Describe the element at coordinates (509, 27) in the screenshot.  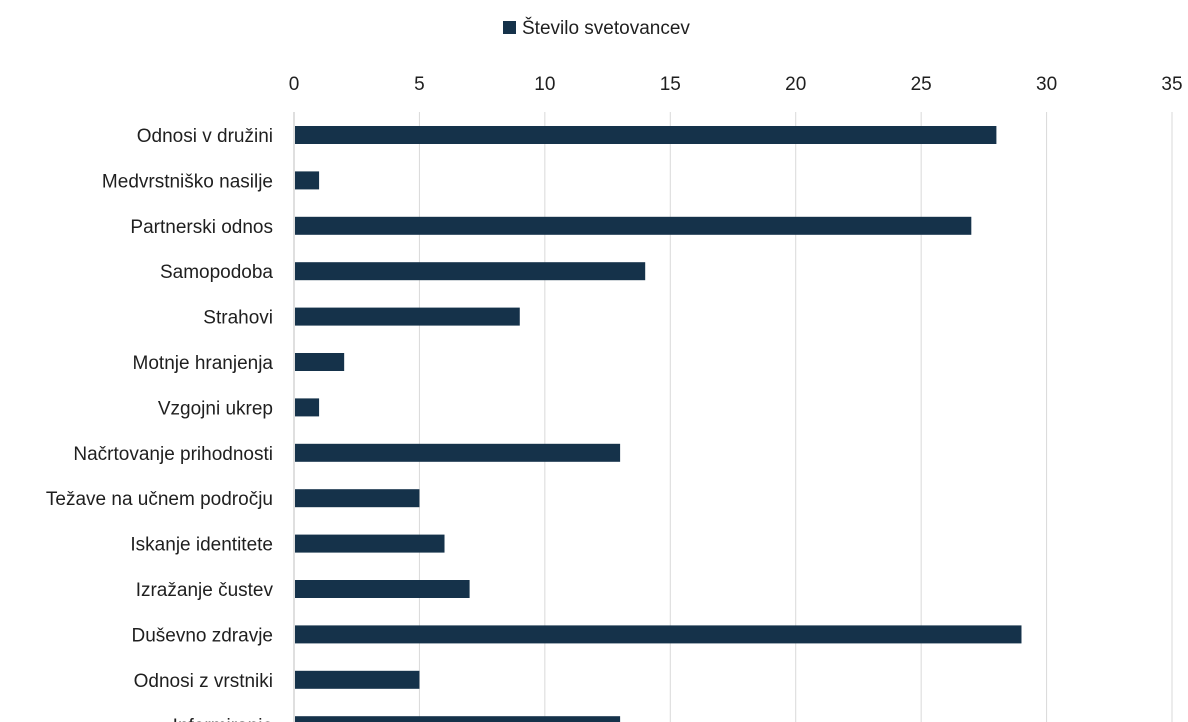
I see `legend-swatch` at that location.